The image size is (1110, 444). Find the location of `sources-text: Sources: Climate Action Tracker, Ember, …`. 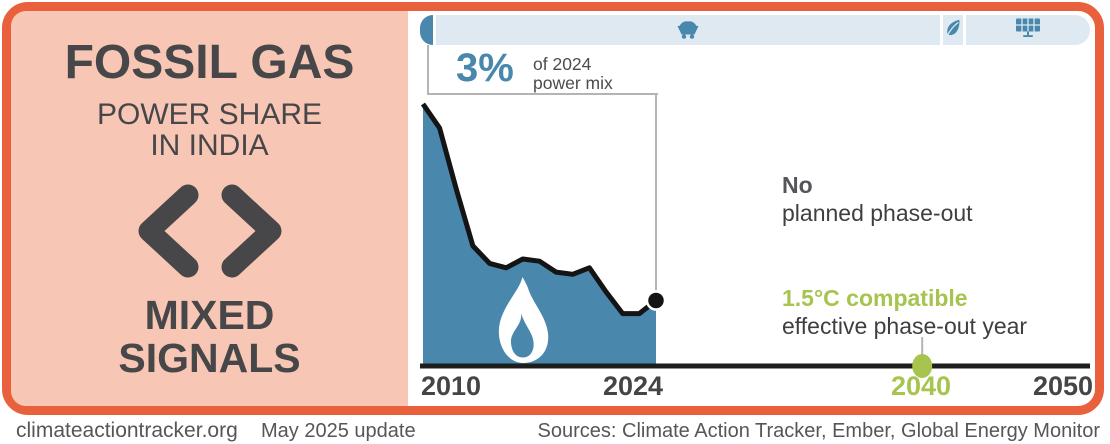

sources-text: Sources: Climate Action Tracker, Ember, … is located at coordinates (818, 431).